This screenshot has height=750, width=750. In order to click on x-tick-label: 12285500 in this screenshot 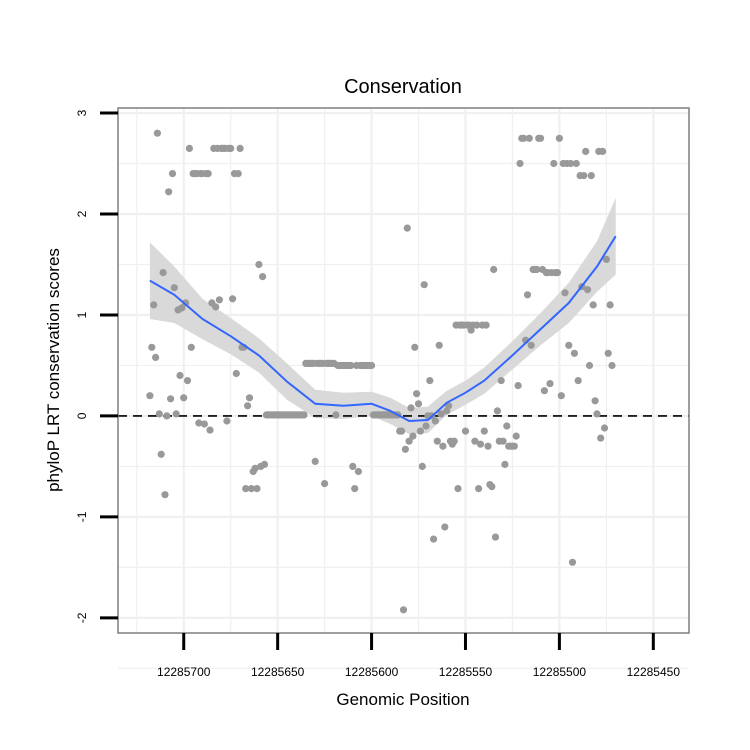, I will do `click(560, 672)`.